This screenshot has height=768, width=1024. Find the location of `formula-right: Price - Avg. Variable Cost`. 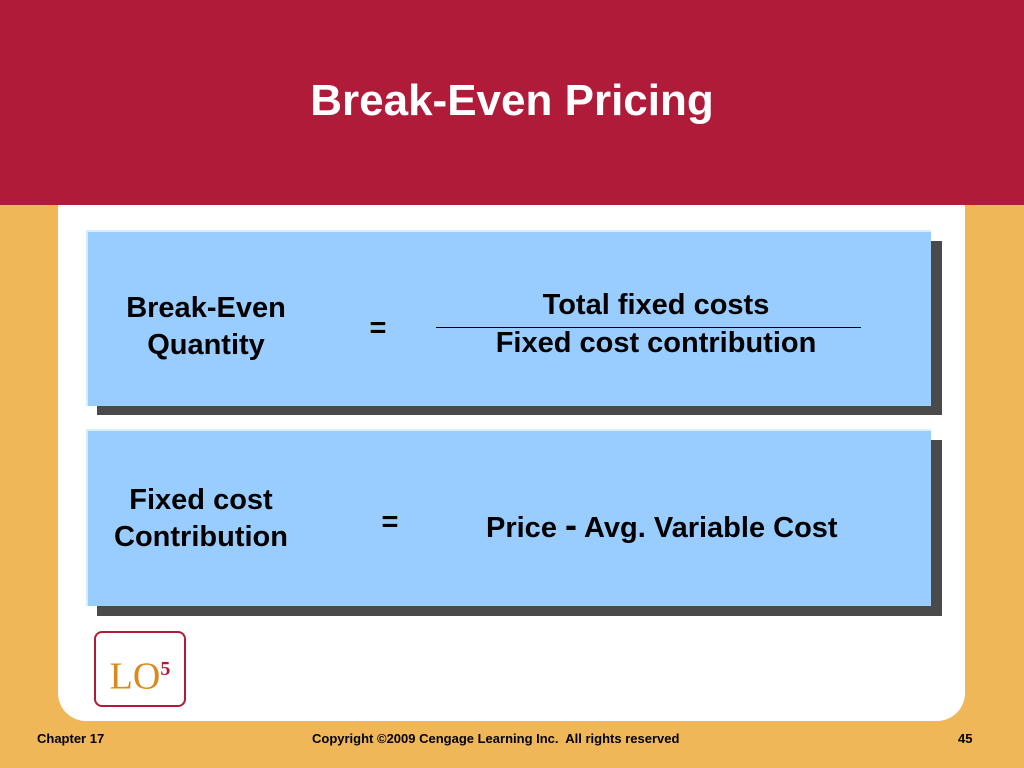

formula-right: Price - Avg. Variable Cost is located at coordinates (662, 525).